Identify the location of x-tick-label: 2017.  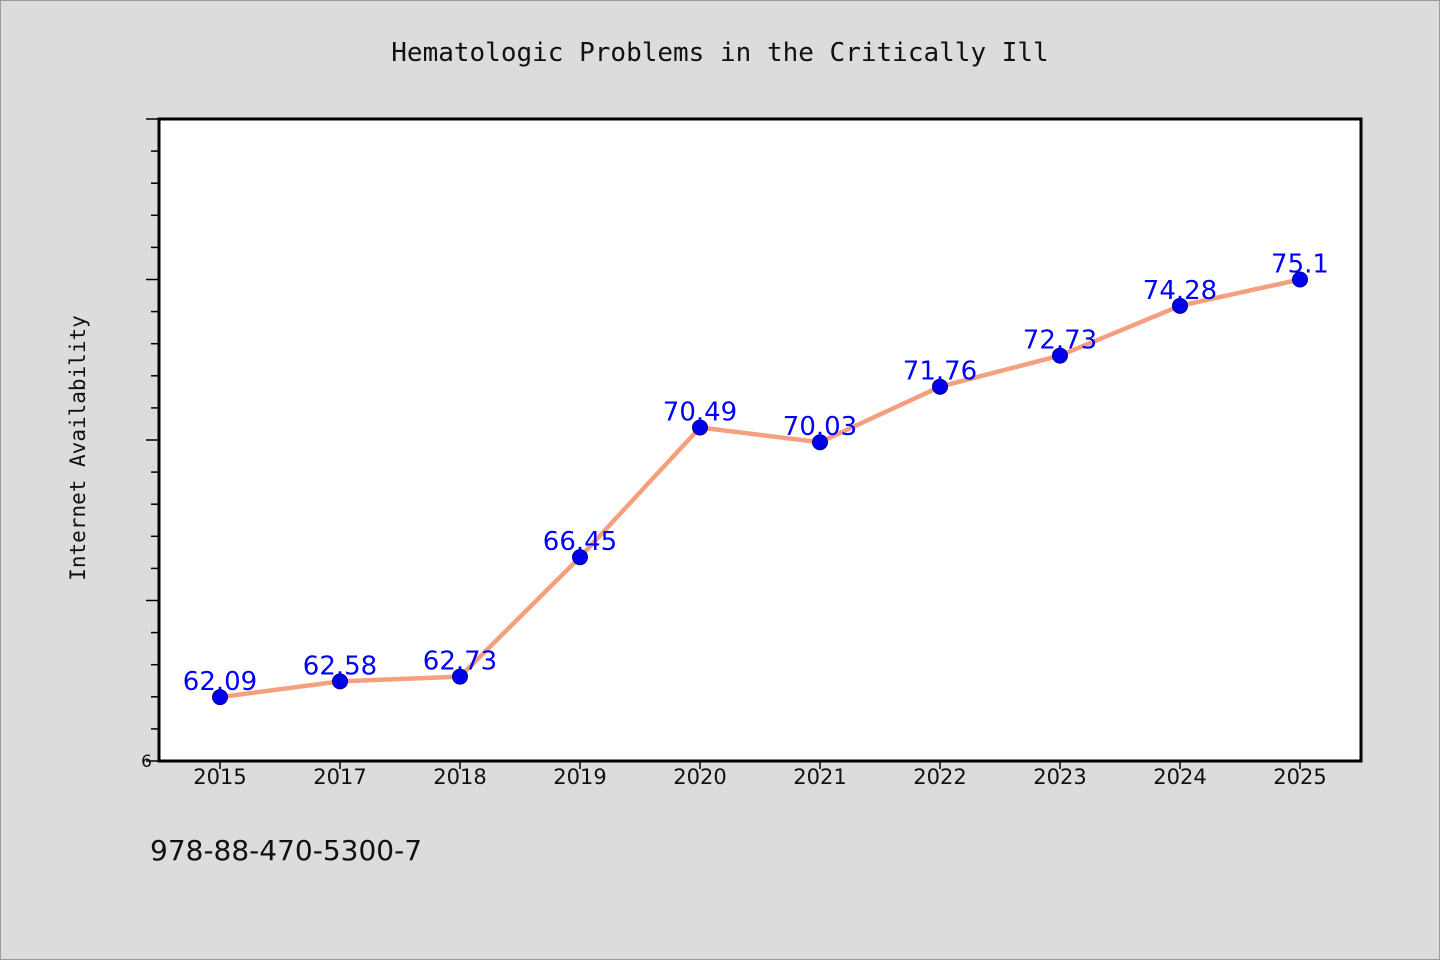
(339, 777).